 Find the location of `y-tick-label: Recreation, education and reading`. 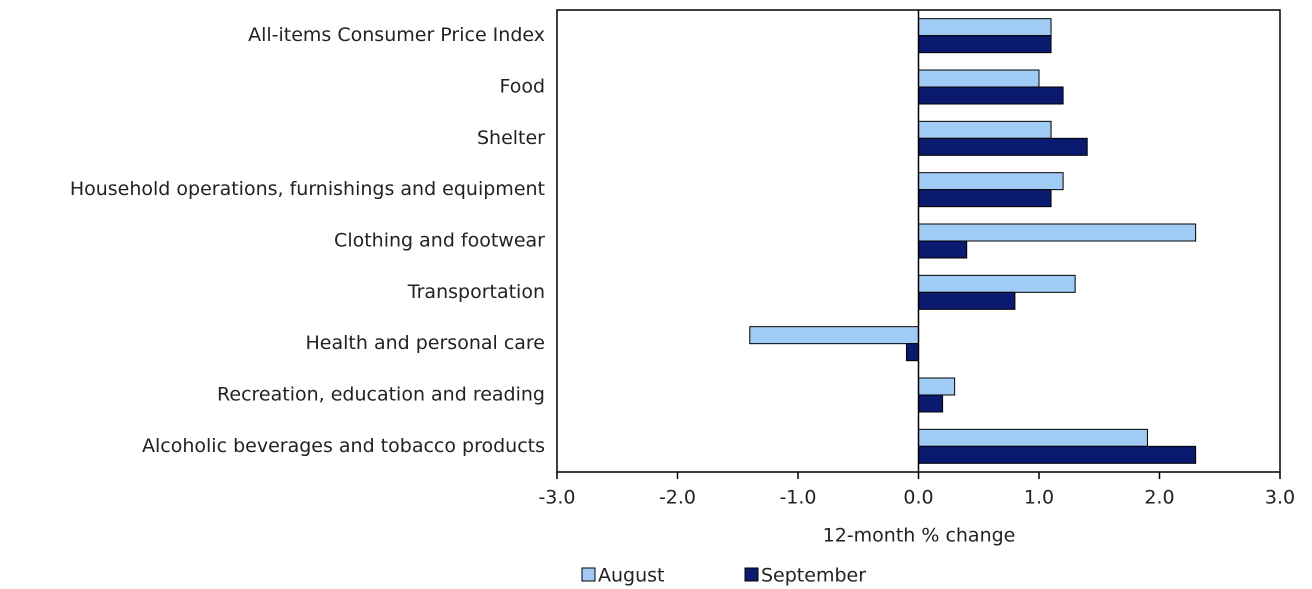

y-tick-label: Recreation, education and reading is located at coordinates (381, 395).